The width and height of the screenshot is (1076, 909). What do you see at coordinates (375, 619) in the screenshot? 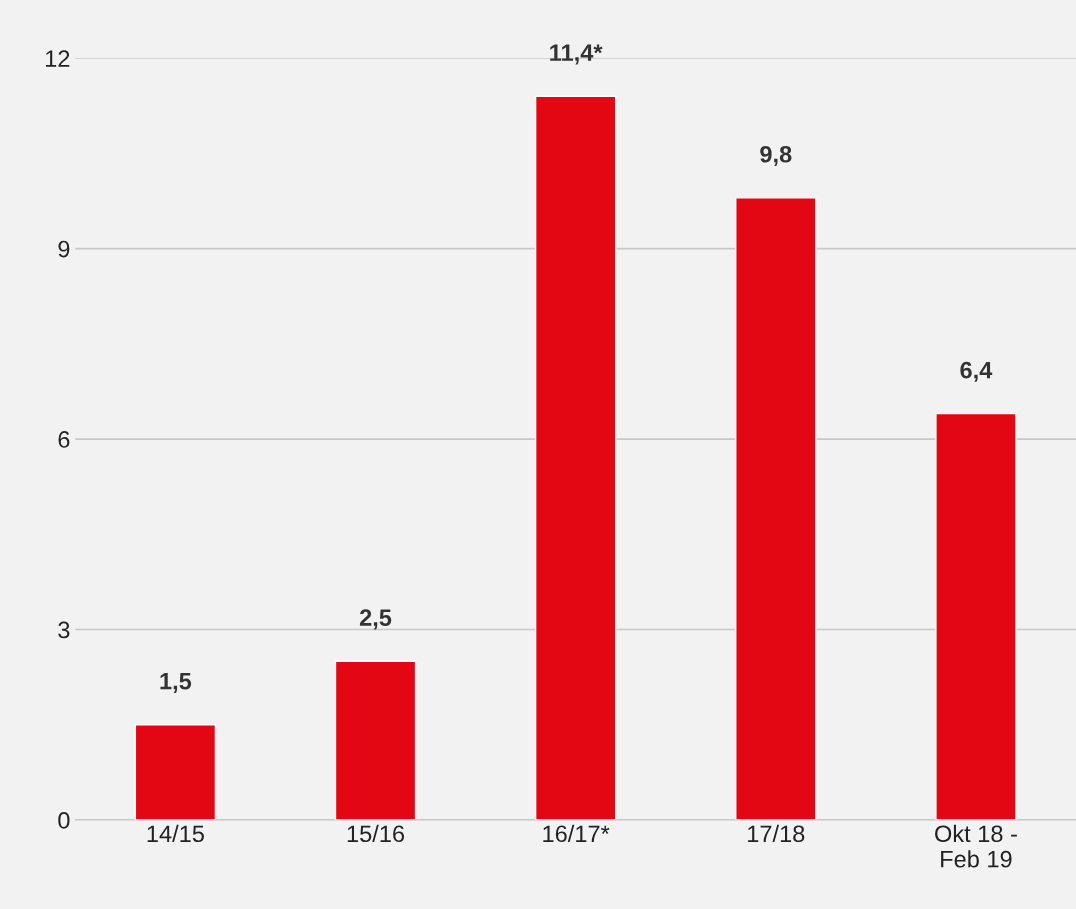
I see `data-label: 2,5` at bounding box center [375, 619].